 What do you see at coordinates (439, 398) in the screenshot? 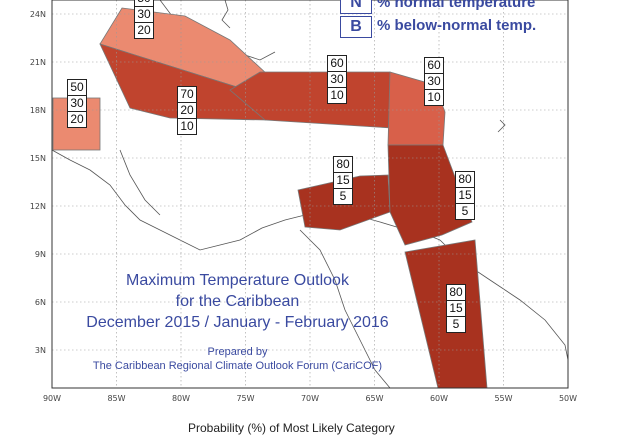
I see `lon-label: 60W` at bounding box center [439, 398].